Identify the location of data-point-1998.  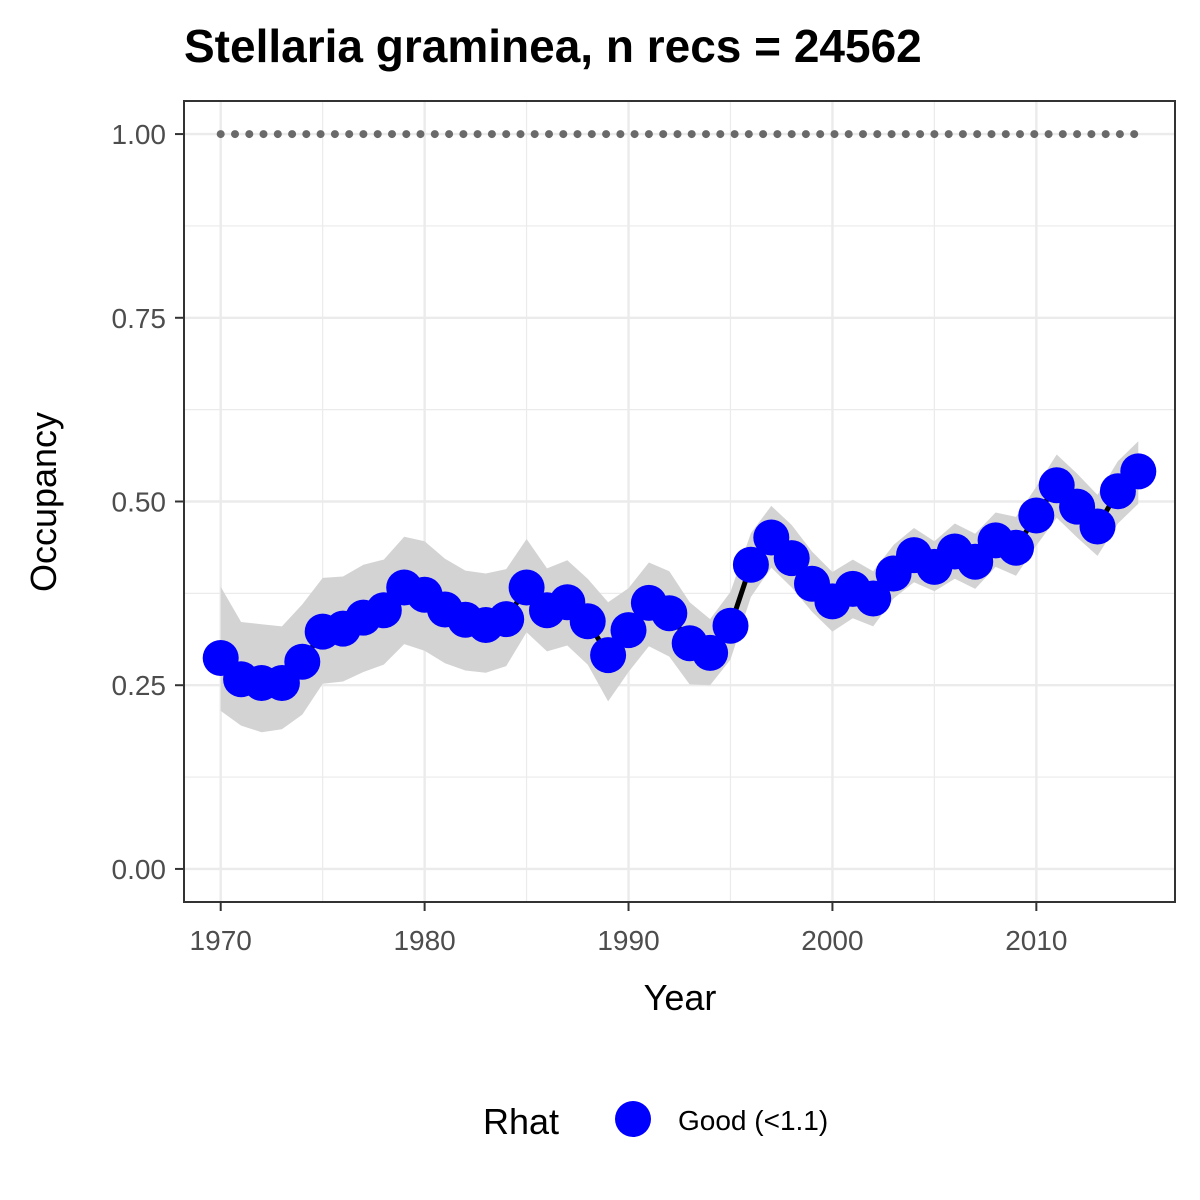
(791, 558).